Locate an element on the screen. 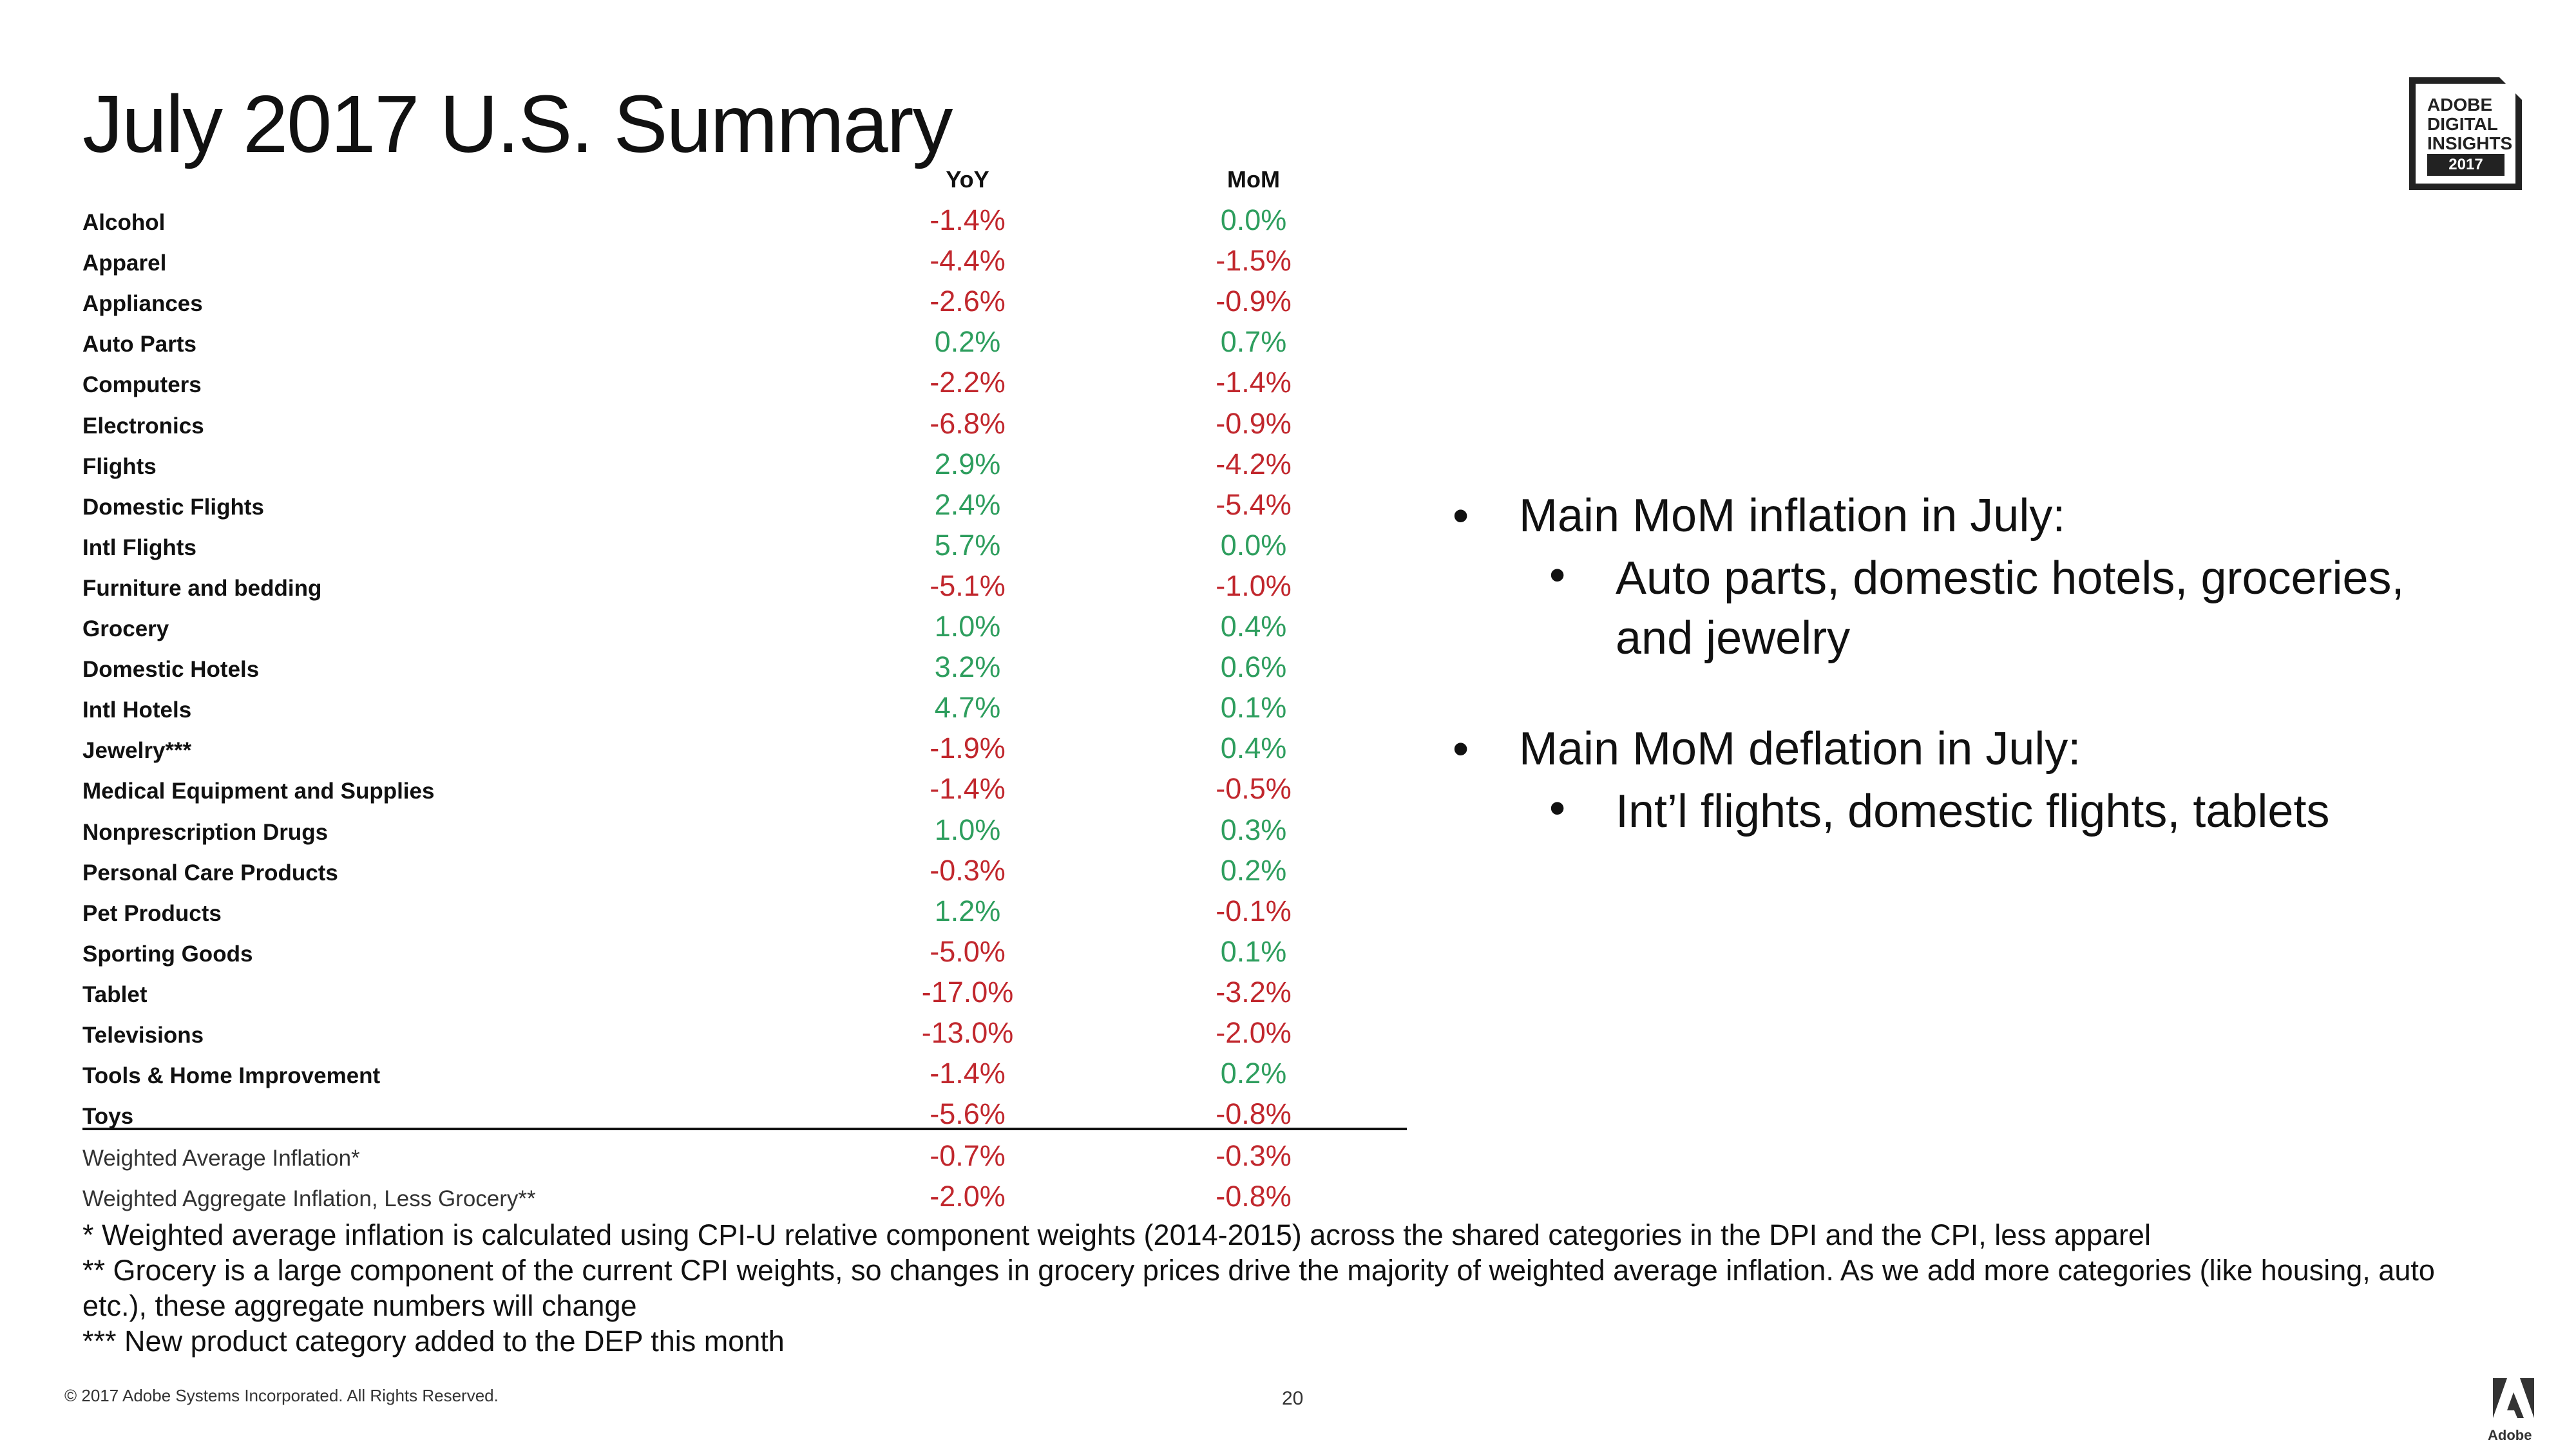  table-row: Auto Parts 0.2% 0.7% is located at coordinates (708, 341).